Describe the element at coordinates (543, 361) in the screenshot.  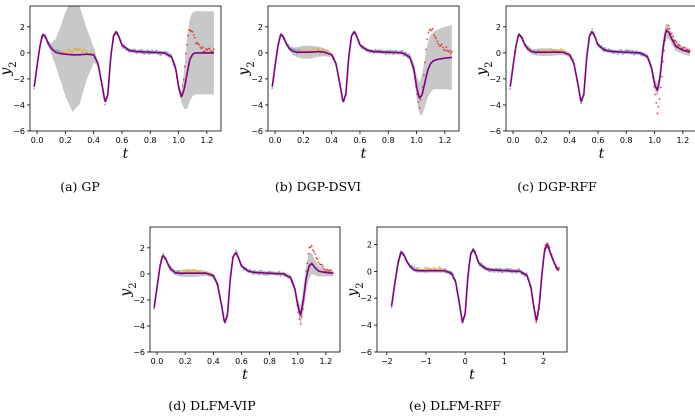
I see `x-tick-label: 2` at that location.